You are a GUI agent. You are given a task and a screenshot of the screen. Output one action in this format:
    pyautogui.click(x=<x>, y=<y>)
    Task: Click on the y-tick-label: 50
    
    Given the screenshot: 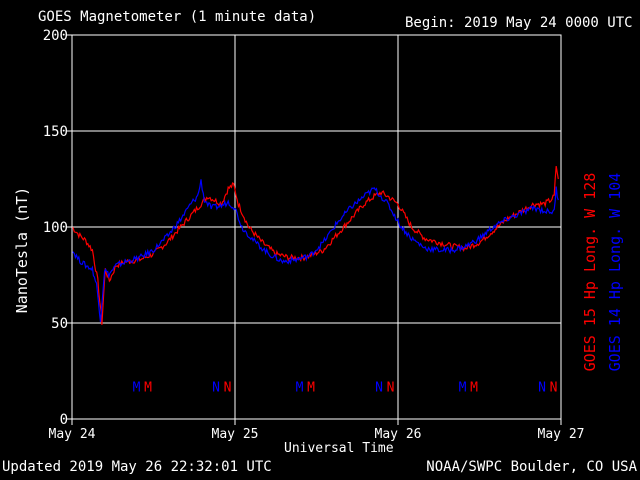 What is the action you would take?
    pyautogui.click(x=59, y=324)
    